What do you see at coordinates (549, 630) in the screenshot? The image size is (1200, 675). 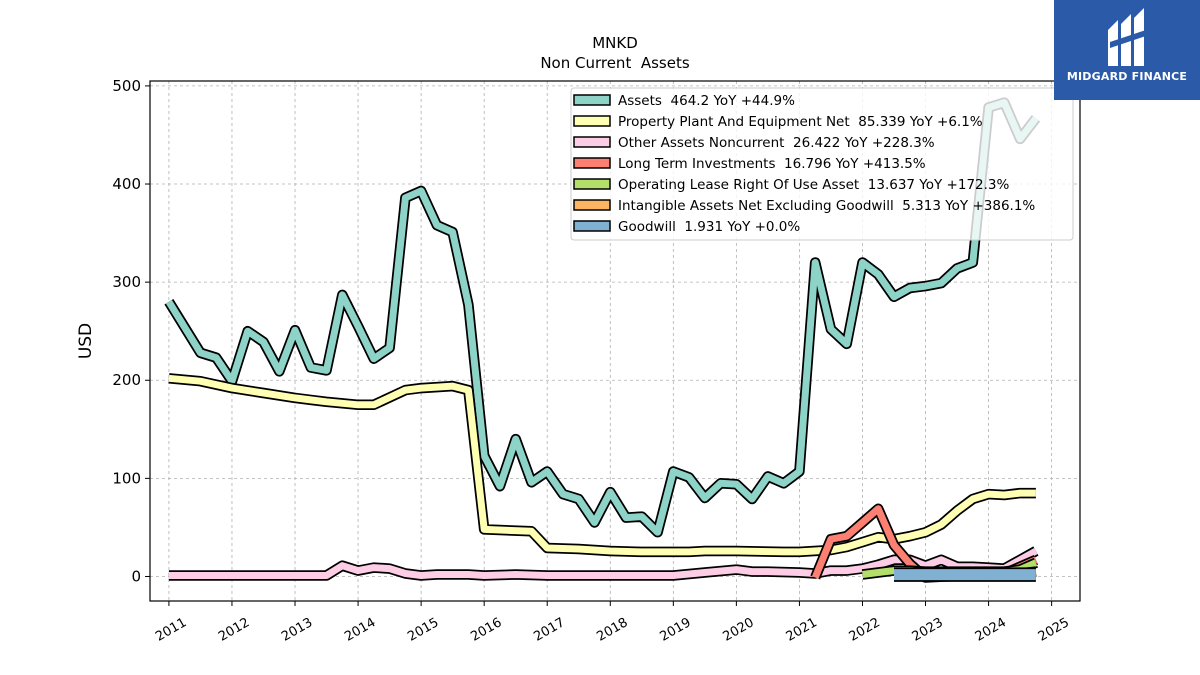 I see `x-tick-label: 2017` at bounding box center [549, 630].